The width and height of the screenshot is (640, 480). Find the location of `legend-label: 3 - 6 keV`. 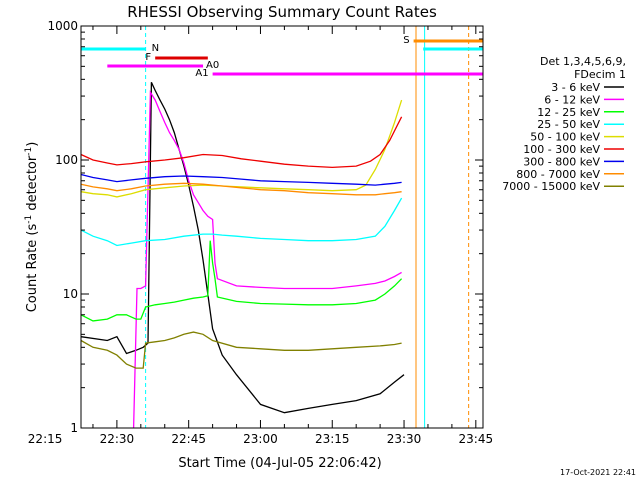

legend-label: 3 - 6 keV is located at coordinates (575, 87).